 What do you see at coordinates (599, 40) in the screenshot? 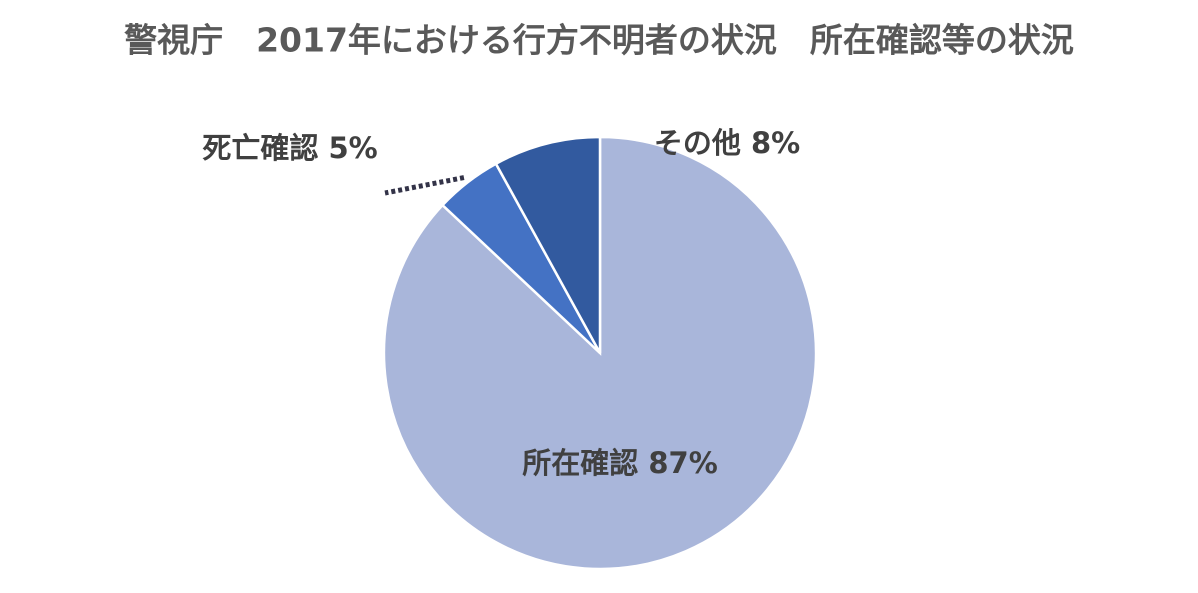
I see `chart-title: 警視庁 2017年における行方不明者の状況 所在確認等の状況` at bounding box center [599, 40].